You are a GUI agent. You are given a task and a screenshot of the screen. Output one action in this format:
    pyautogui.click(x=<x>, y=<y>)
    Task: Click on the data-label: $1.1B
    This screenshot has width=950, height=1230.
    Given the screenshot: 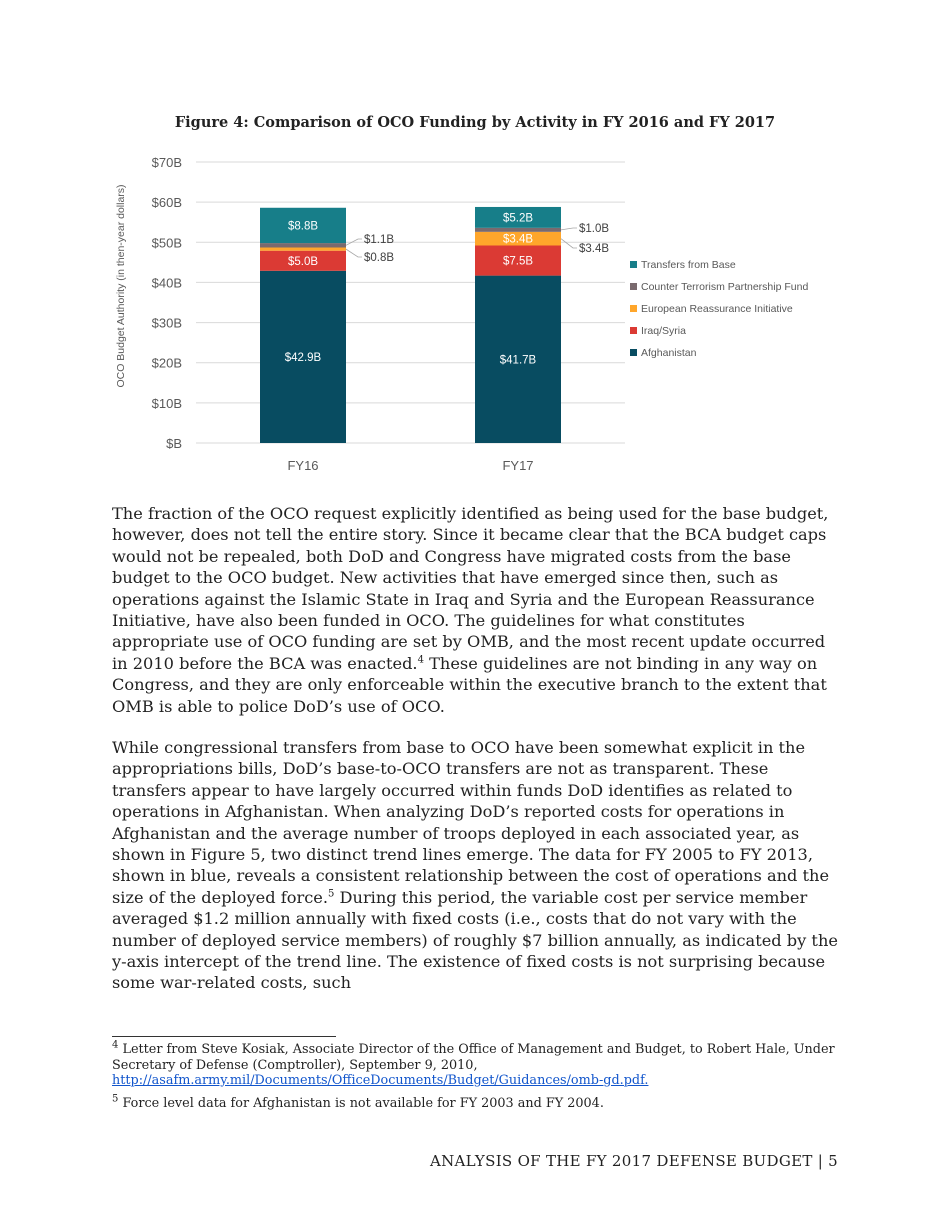 What is the action you would take?
    pyautogui.click(x=379, y=240)
    